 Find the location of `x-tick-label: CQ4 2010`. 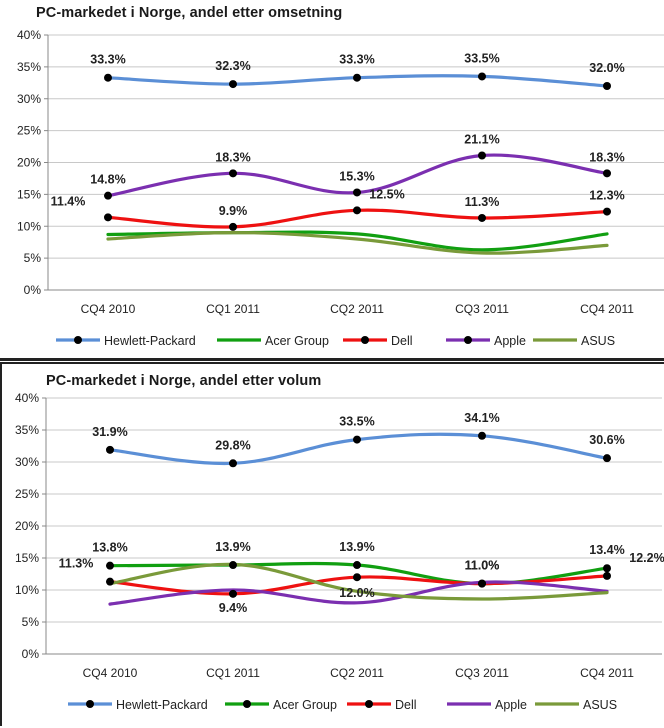

x-tick-label: CQ4 2010 is located at coordinates (108, 309).